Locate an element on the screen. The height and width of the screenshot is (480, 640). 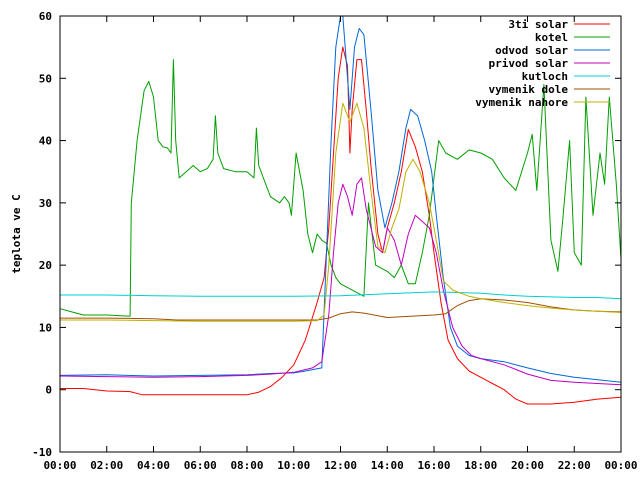
y-axis-label: teplota ve C is located at coordinates (16, 233).